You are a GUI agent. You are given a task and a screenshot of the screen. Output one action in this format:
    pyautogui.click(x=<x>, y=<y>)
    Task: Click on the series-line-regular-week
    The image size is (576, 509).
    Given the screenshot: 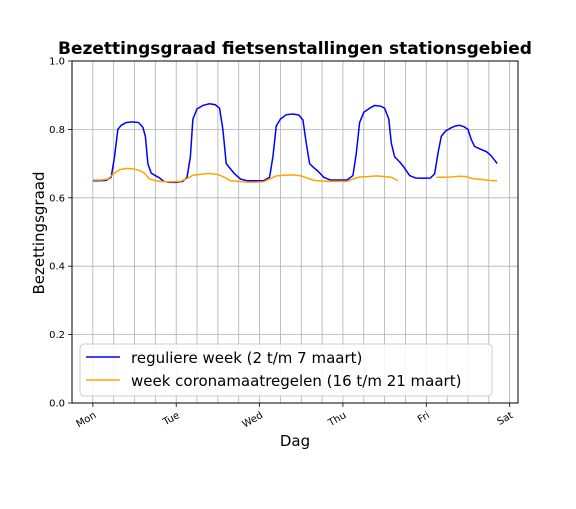 What is the action you would take?
    pyautogui.click(x=295, y=143)
    